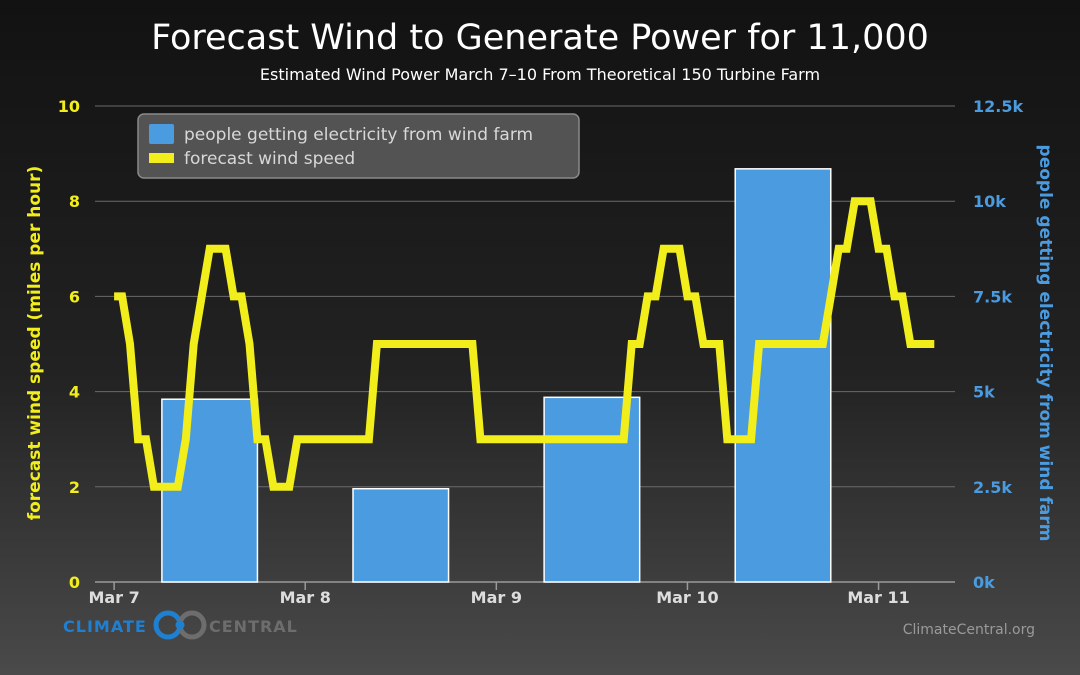  What do you see at coordinates (969, 630) in the screenshot?
I see `website-credit: ClimateCentral.org` at bounding box center [969, 630].